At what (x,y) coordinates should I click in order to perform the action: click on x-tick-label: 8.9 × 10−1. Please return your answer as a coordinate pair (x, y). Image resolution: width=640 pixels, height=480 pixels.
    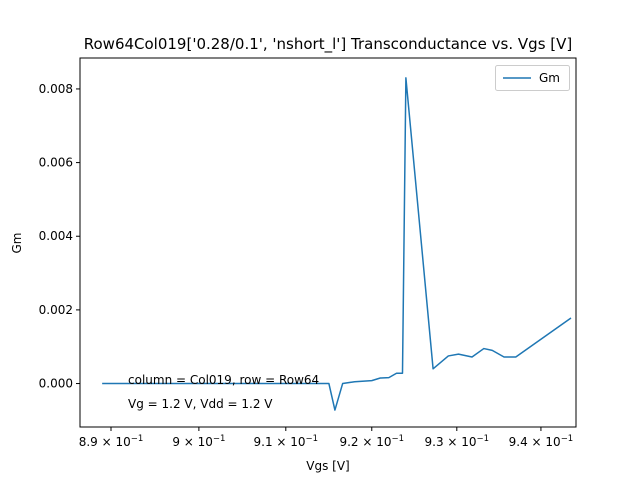
    Looking at the image, I should click on (111, 441).